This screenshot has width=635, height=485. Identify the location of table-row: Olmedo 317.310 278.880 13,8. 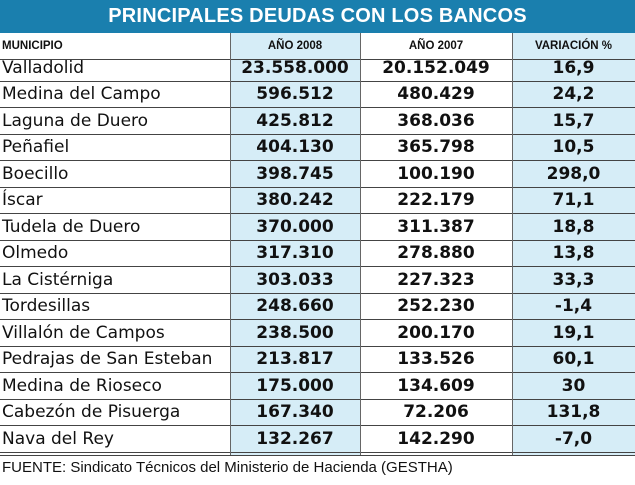
(317, 254).